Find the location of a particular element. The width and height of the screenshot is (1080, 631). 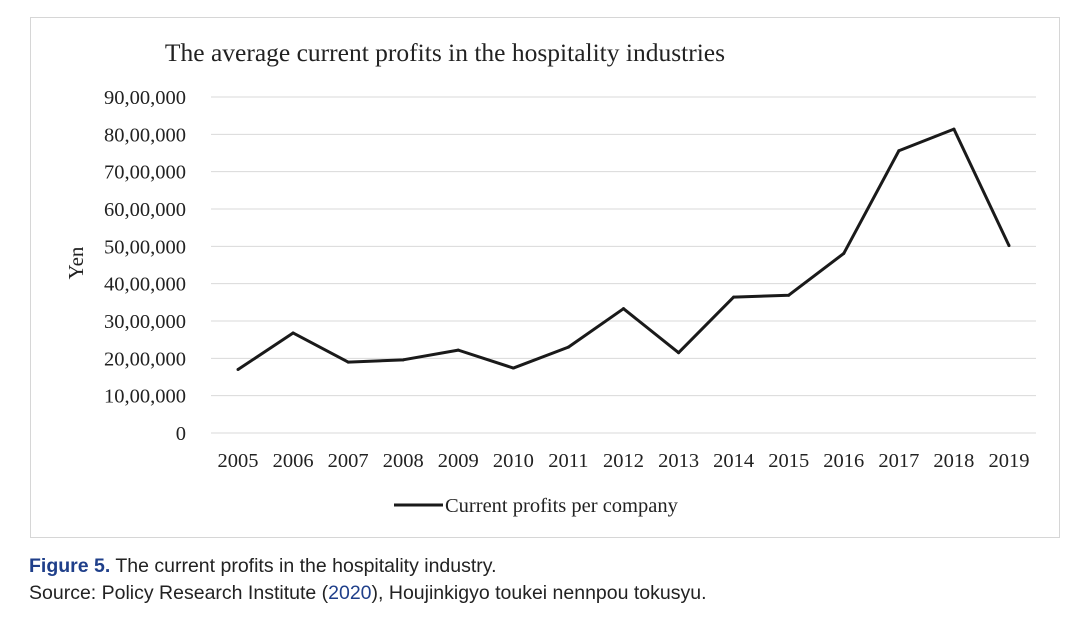

y-tick-label: 60,00,000 is located at coordinates (145, 210).